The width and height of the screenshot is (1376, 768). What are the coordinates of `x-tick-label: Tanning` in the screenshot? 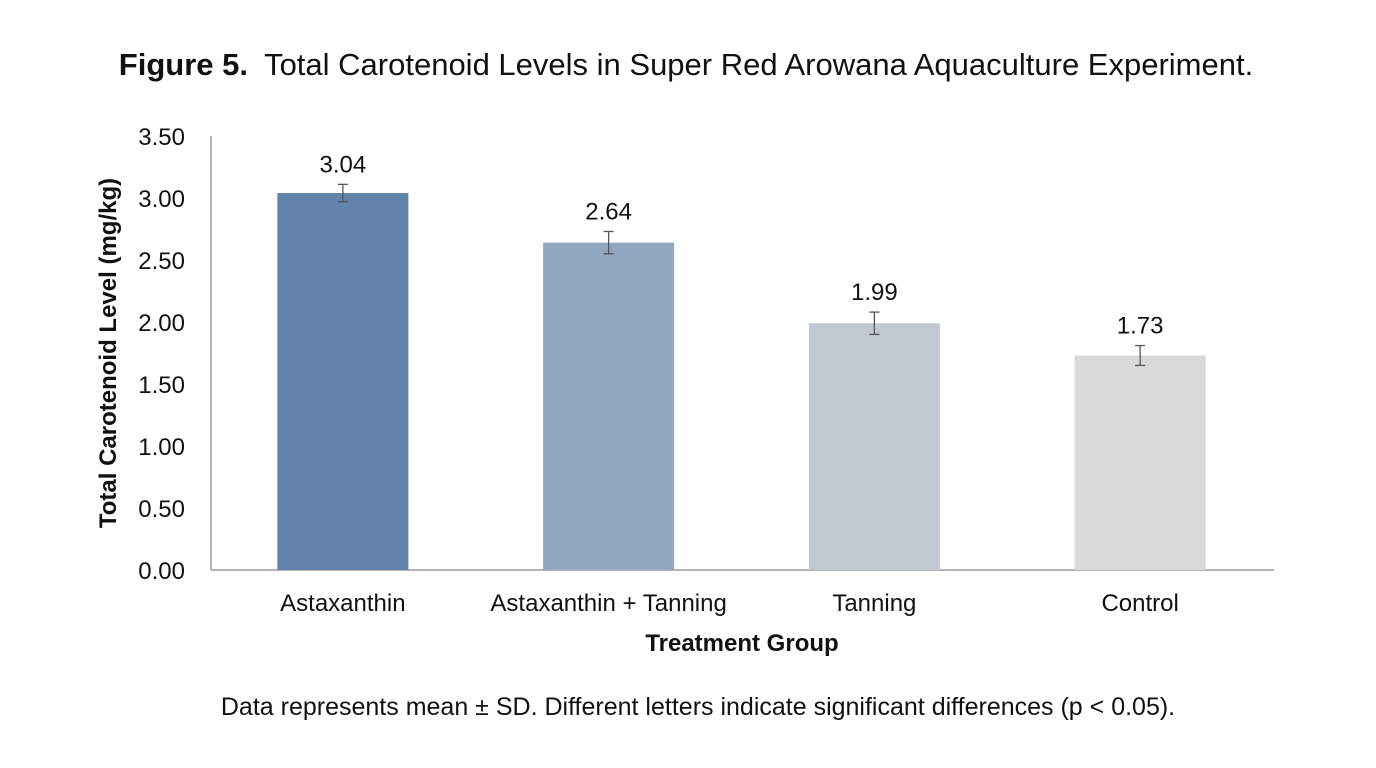 It's located at (874, 603).